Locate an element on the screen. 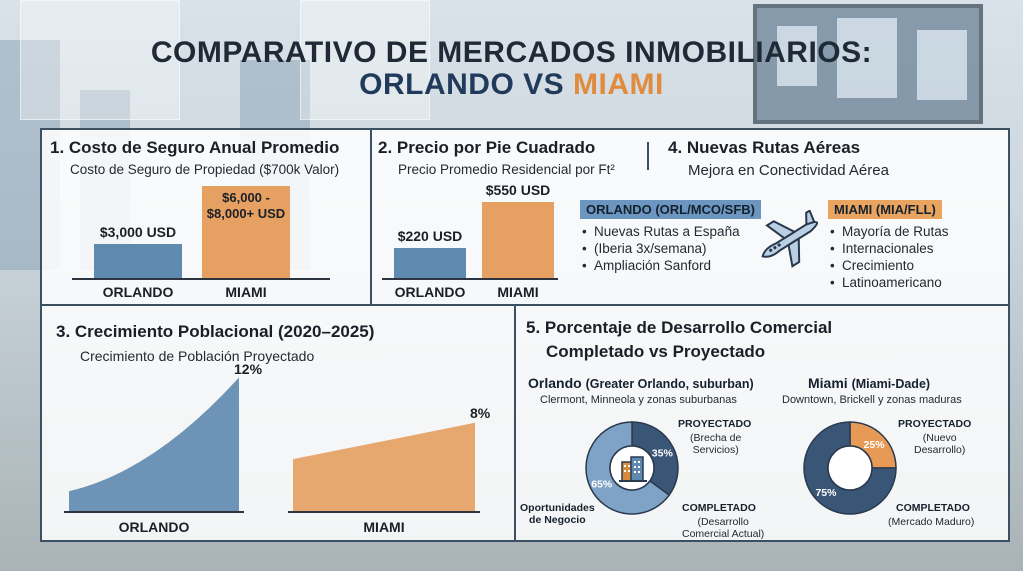  divider-v2 is located at coordinates (648, 156).